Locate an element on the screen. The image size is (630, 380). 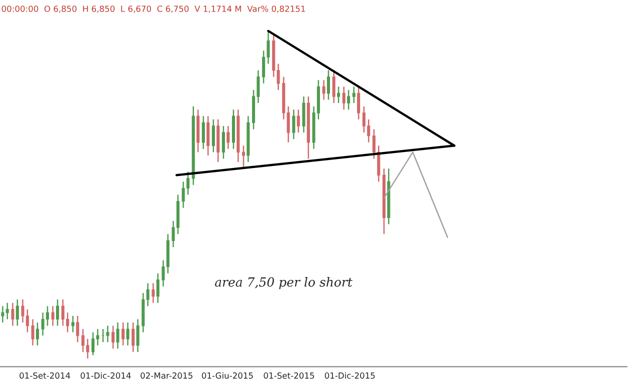
x-tick-label: 01-Set-2015 is located at coordinates (289, 375).